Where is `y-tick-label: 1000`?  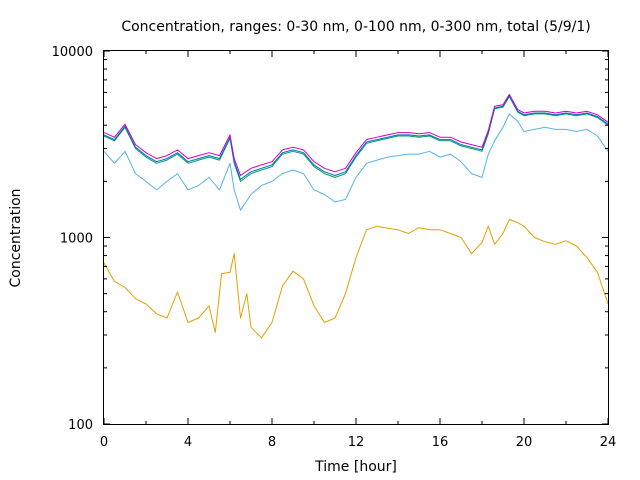 y-tick-label: 1000 is located at coordinates (76, 239).